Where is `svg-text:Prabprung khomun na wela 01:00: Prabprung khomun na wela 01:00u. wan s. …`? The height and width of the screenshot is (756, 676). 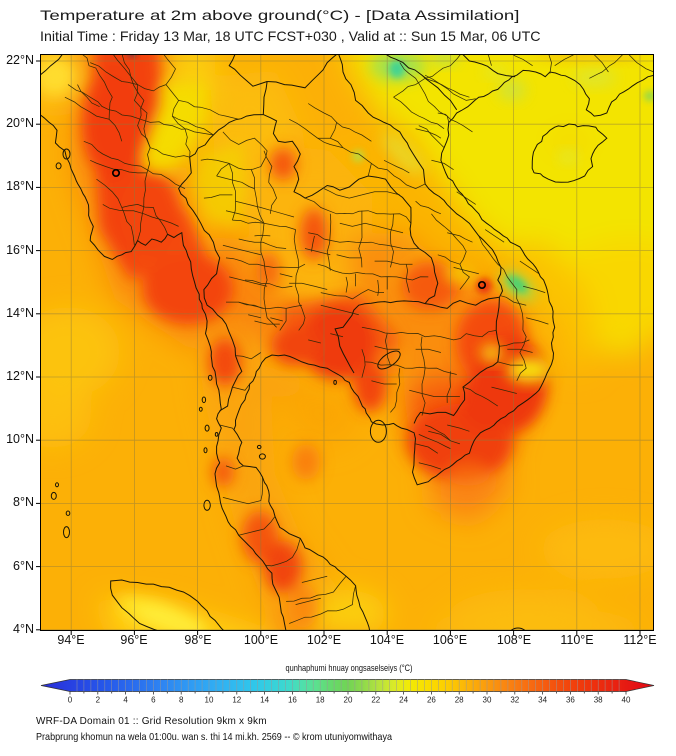 svg-text:Prabprung khomun na wela 01:00: Prabprung khomun na wela 01:00u. wan s. … is located at coordinates (214, 737).